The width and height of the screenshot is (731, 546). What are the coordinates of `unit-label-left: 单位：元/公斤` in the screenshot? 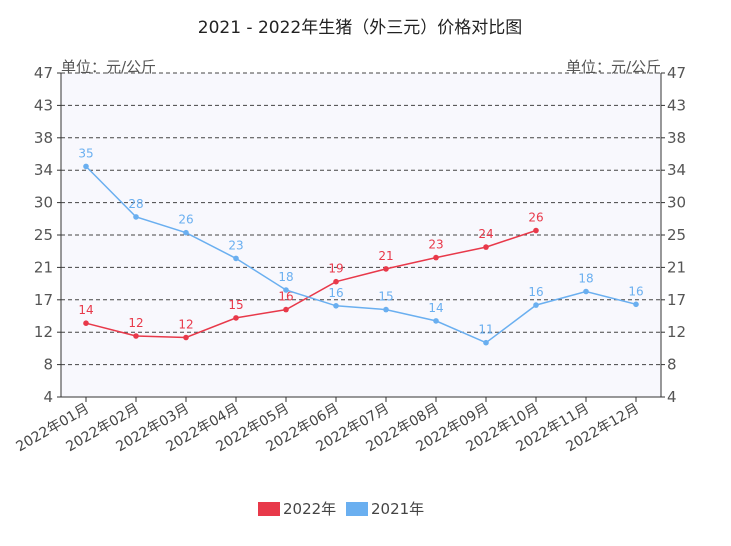 It's located at (108, 67).